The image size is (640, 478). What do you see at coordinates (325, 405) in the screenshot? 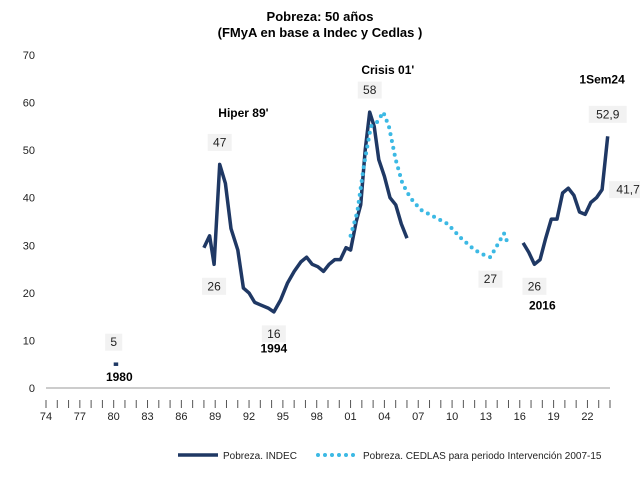
I see `x-axis: 74 77 80 83 86 89 92 95 98 01 04 07 10 13 16 19 22` at bounding box center [325, 405].